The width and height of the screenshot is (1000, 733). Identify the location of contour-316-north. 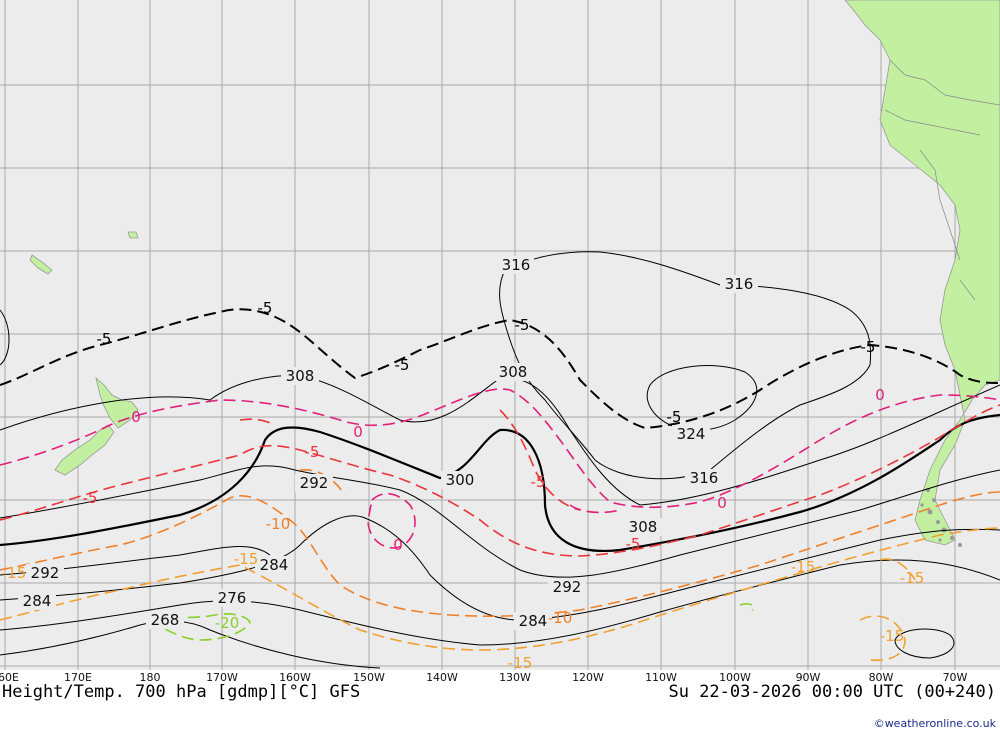
(685, 365).